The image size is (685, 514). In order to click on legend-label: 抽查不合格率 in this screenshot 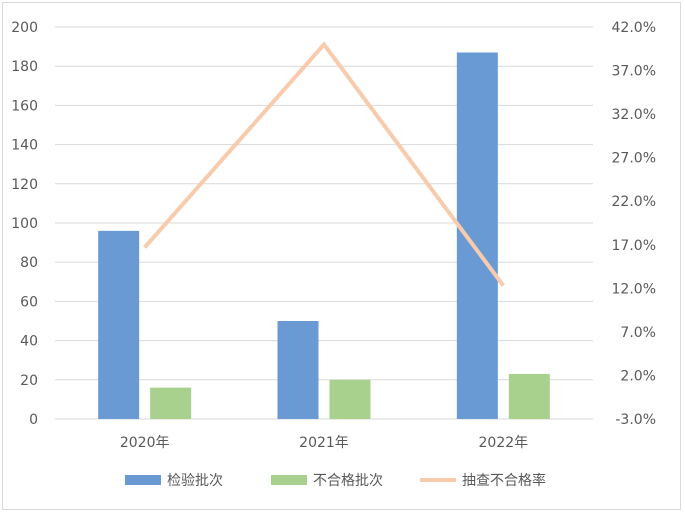, I will do `click(504, 480)`.